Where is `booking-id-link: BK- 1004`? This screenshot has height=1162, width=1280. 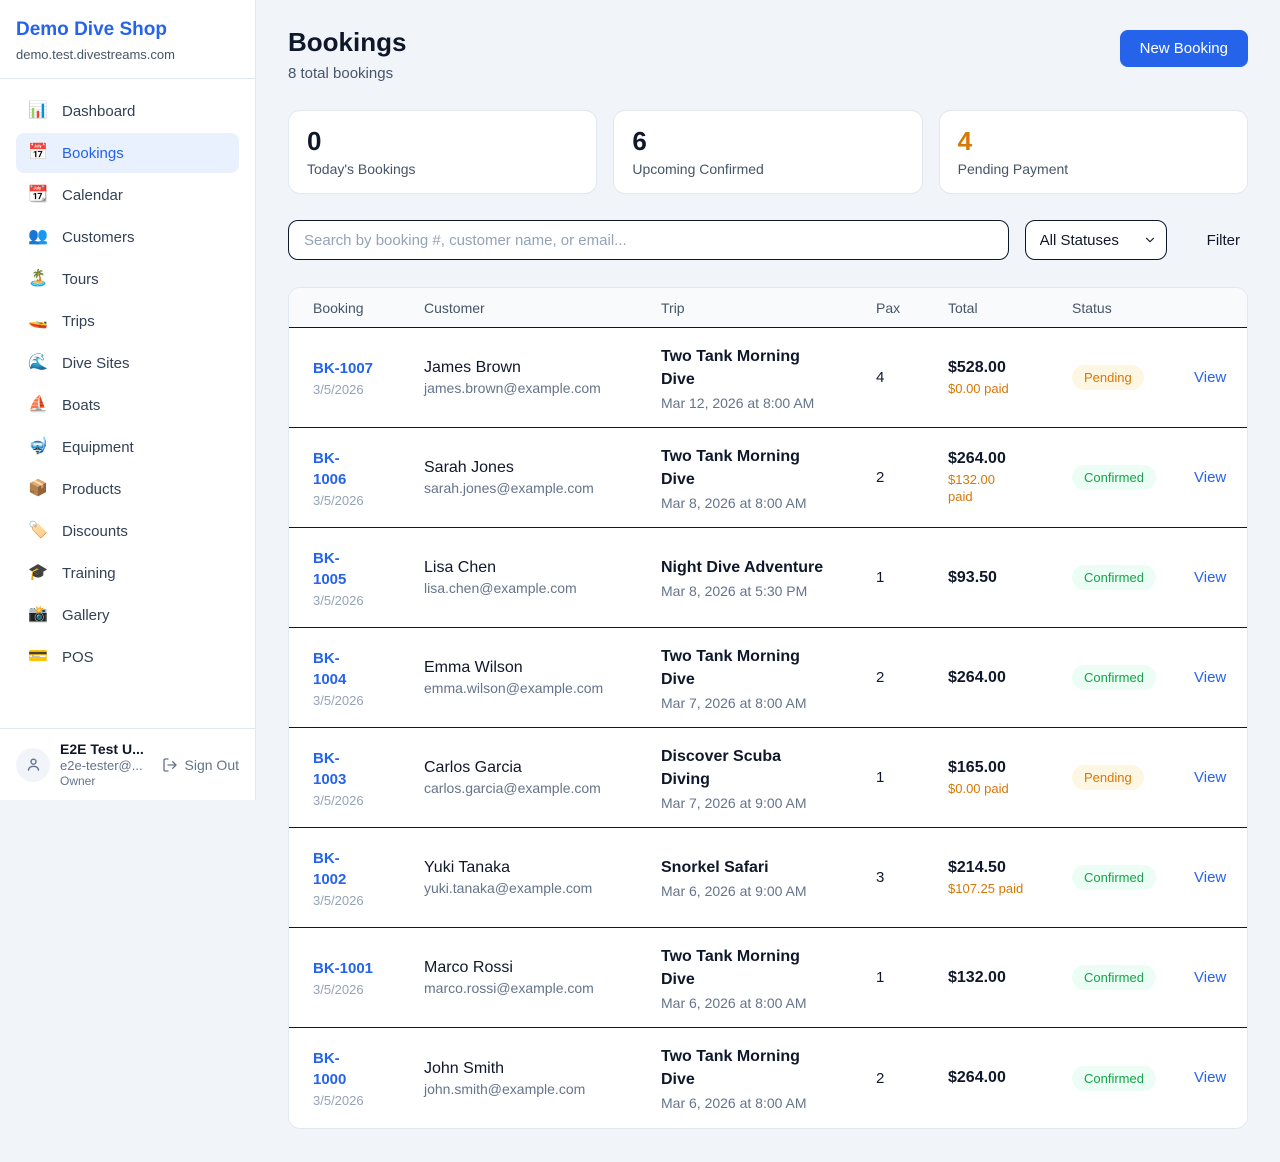
booking-id-link: BK- 1004 is located at coordinates (330, 668).